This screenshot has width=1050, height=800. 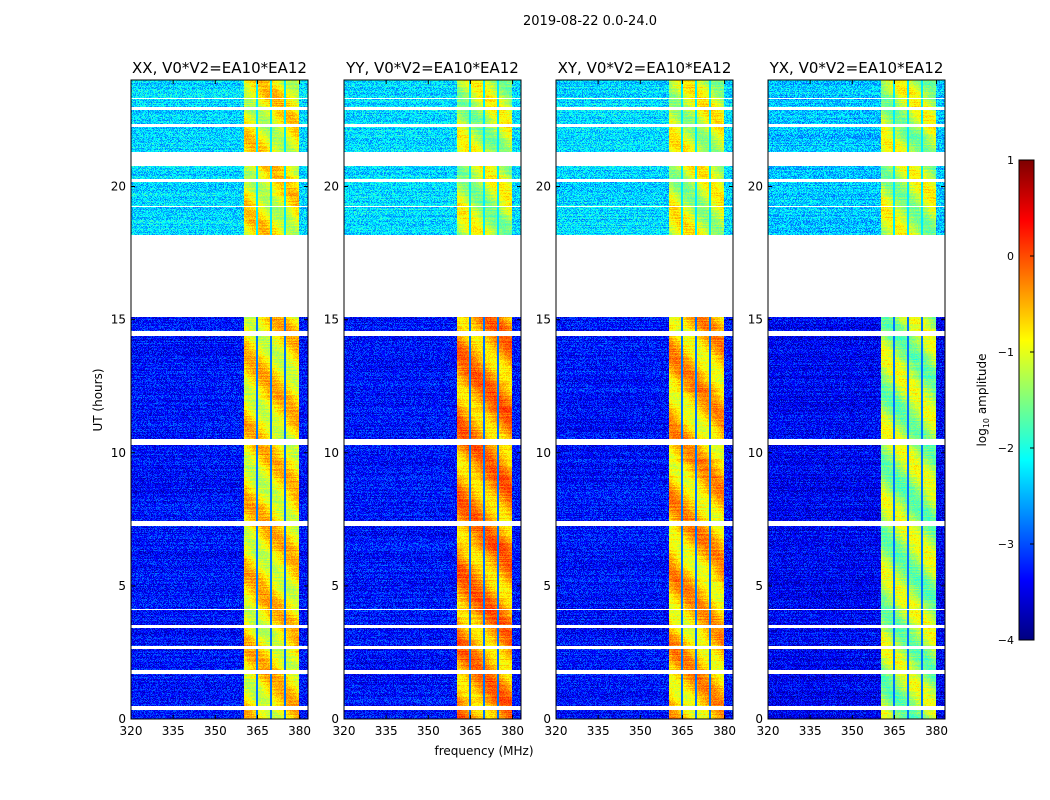 What do you see at coordinates (856, 68) in the screenshot?
I see `panel-title: YX, V0*V2=EA10*EA12` at bounding box center [856, 68].